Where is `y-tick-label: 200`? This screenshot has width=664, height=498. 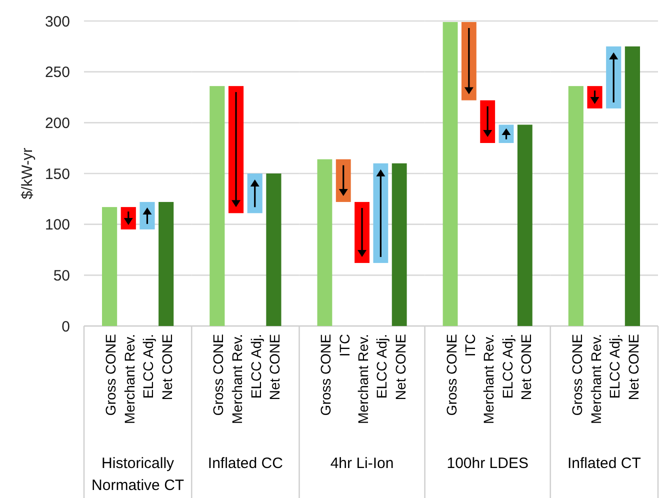 y-tick-label: 200 is located at coordinates (57, 123).